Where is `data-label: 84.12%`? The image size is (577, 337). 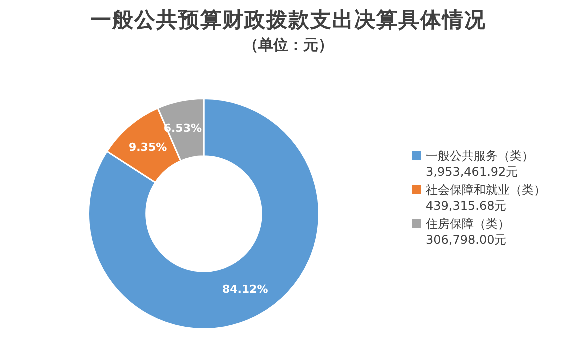
data-label: 84.12% is located at coordinates (245, 289).